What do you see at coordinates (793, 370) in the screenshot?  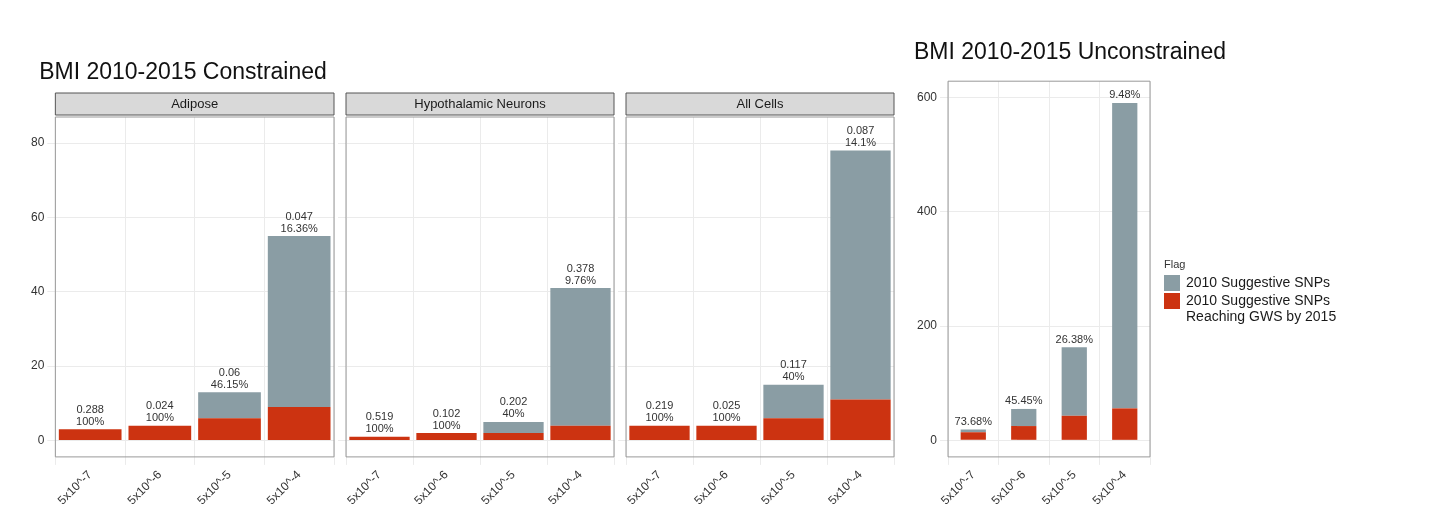 I see `annotation: 0.117 40%` at bounding box center [793, 370].